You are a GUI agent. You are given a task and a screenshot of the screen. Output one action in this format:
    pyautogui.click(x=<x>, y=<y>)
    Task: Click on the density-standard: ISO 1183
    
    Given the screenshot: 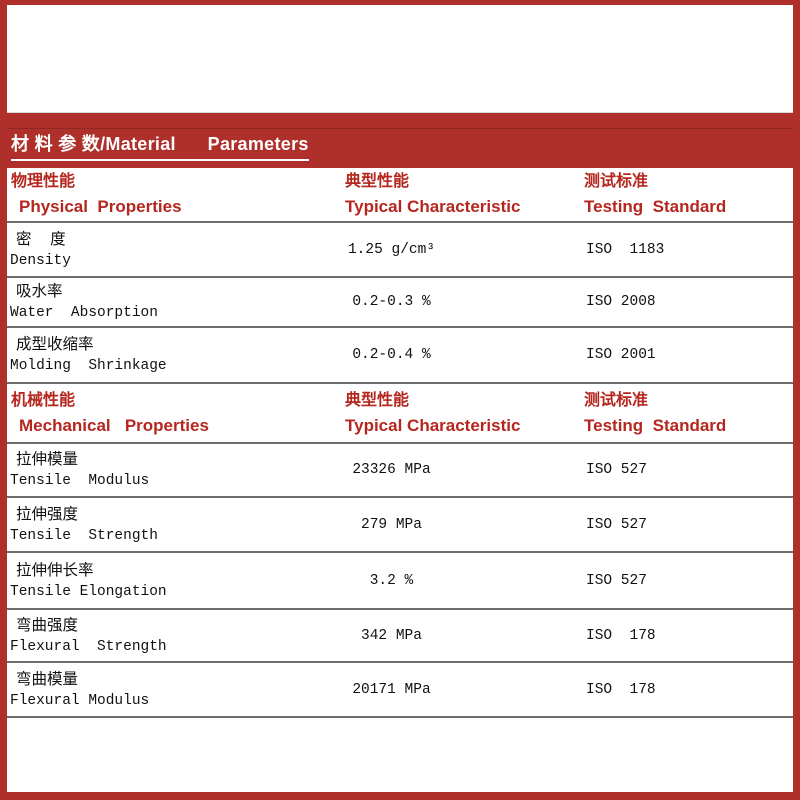 What is the action you would take?
    pyautogui.click(x=625, y=249)
    